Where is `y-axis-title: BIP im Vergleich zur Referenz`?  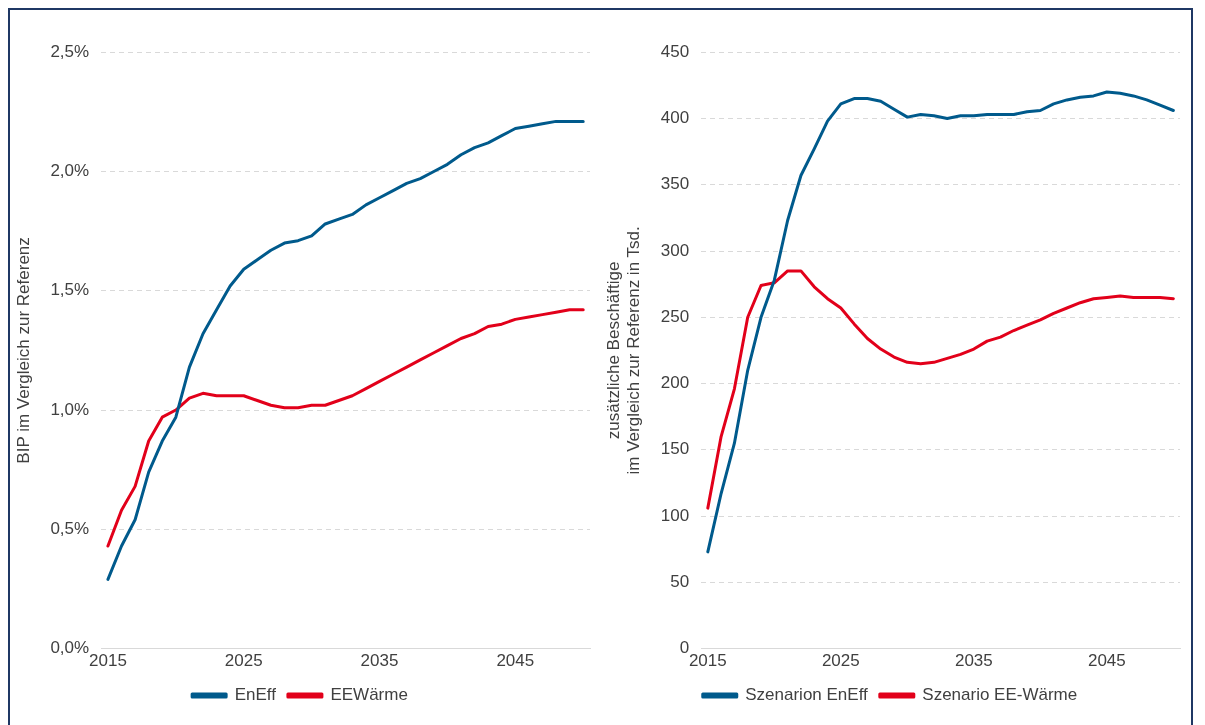
y-axis-title: BIP im Vergleich zur Referenz is located at coordinates (23, 350).